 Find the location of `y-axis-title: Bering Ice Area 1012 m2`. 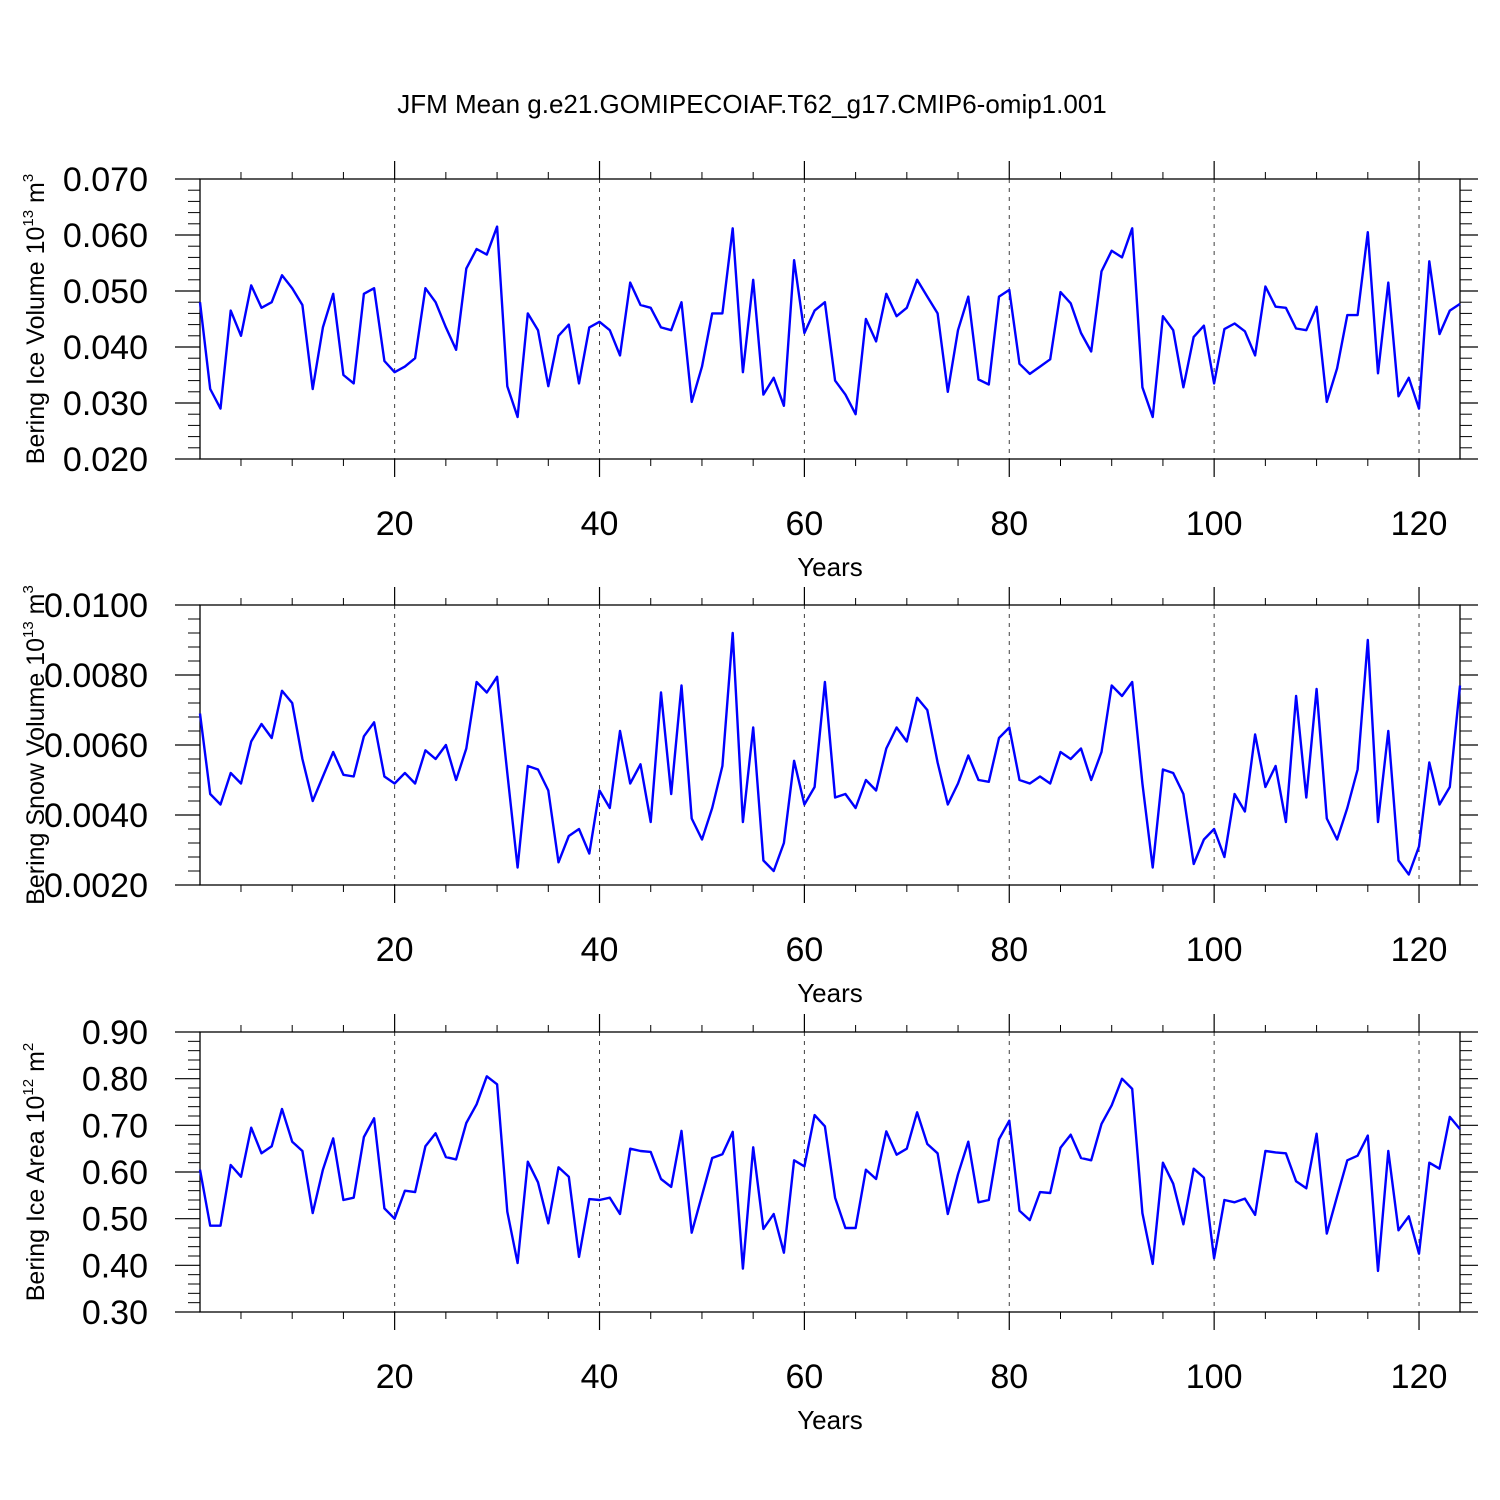

y-axis-title: Bering Ice Area 1012 m2 is located at coordinates (35, 1172).